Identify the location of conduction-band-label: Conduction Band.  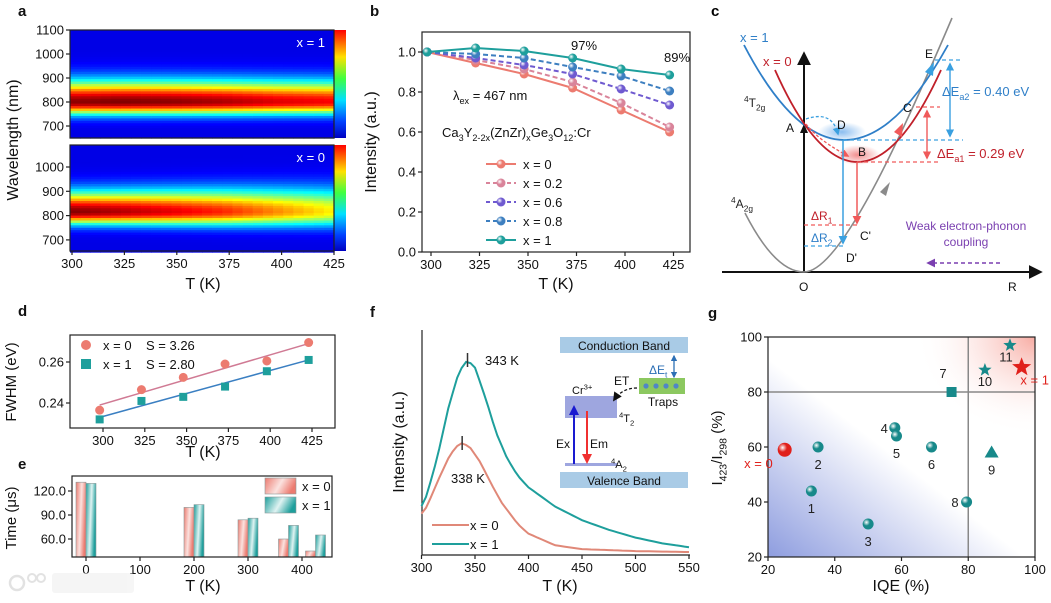
(624, 346).